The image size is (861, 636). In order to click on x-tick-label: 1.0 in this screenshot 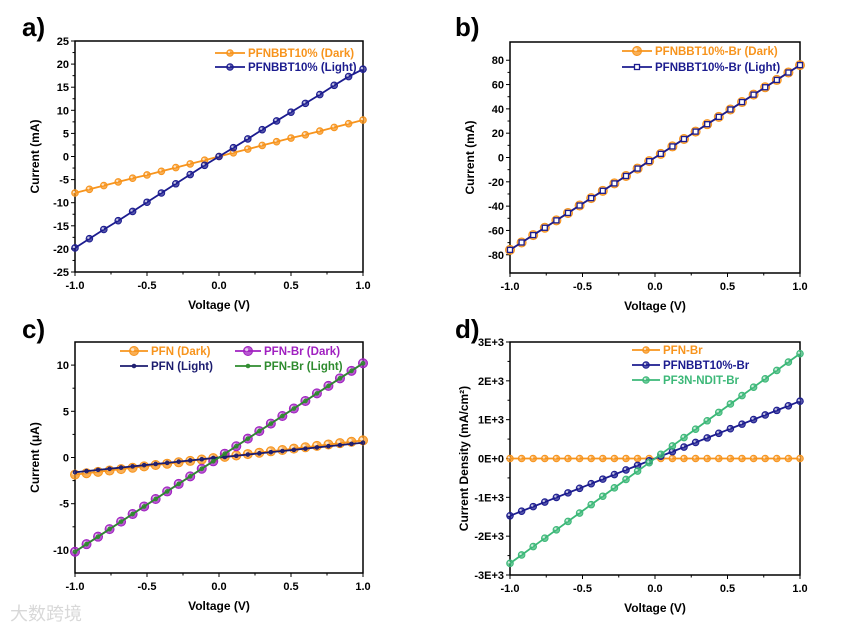, I will do `click(799, 287)`.